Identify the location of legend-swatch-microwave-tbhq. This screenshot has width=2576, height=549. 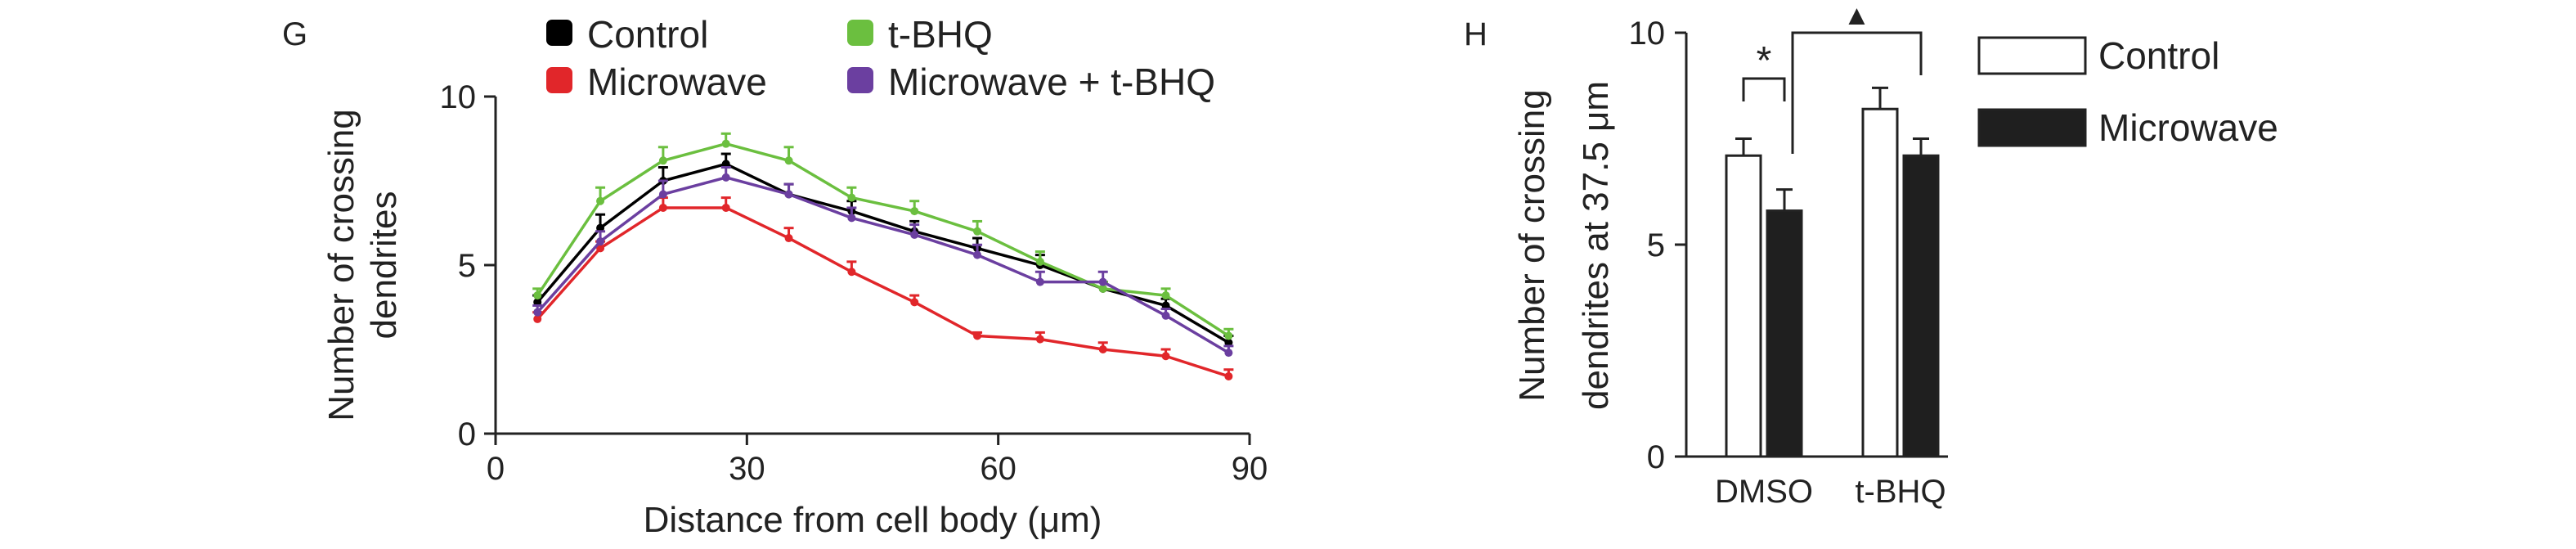
(860, 80).